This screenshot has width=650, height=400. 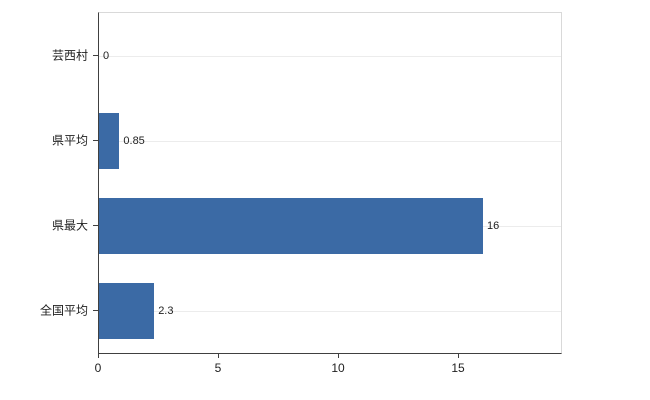 I want to click on value-label: 16, so click(x=493, y=225).